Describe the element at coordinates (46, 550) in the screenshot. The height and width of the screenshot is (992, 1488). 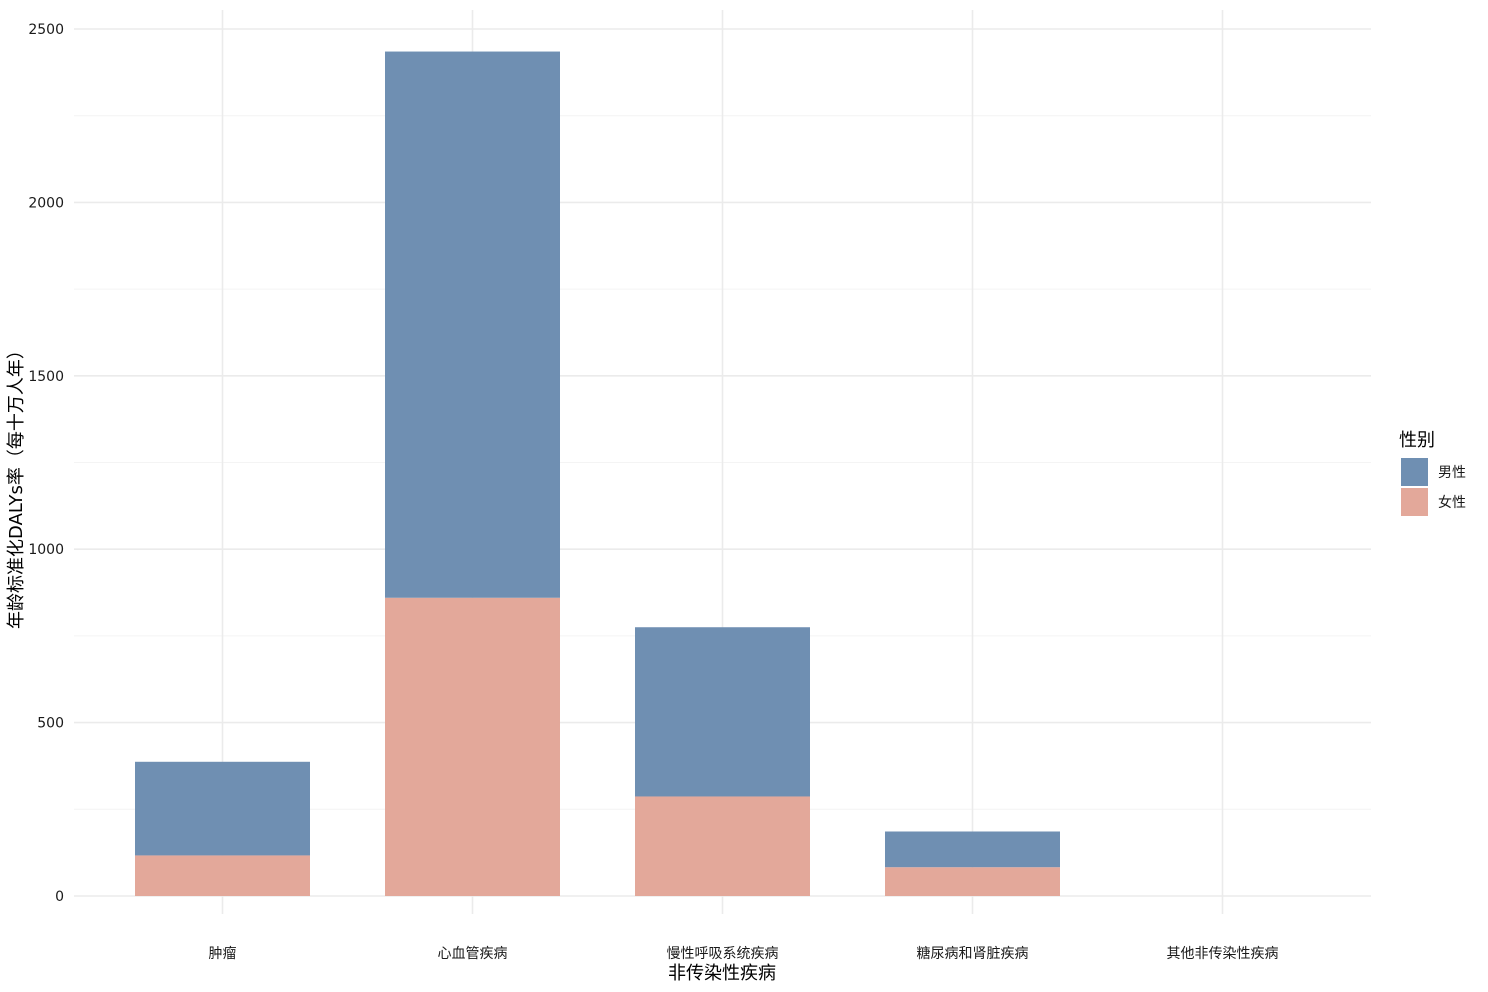
I see `y-tick-label: 1000` at that location.